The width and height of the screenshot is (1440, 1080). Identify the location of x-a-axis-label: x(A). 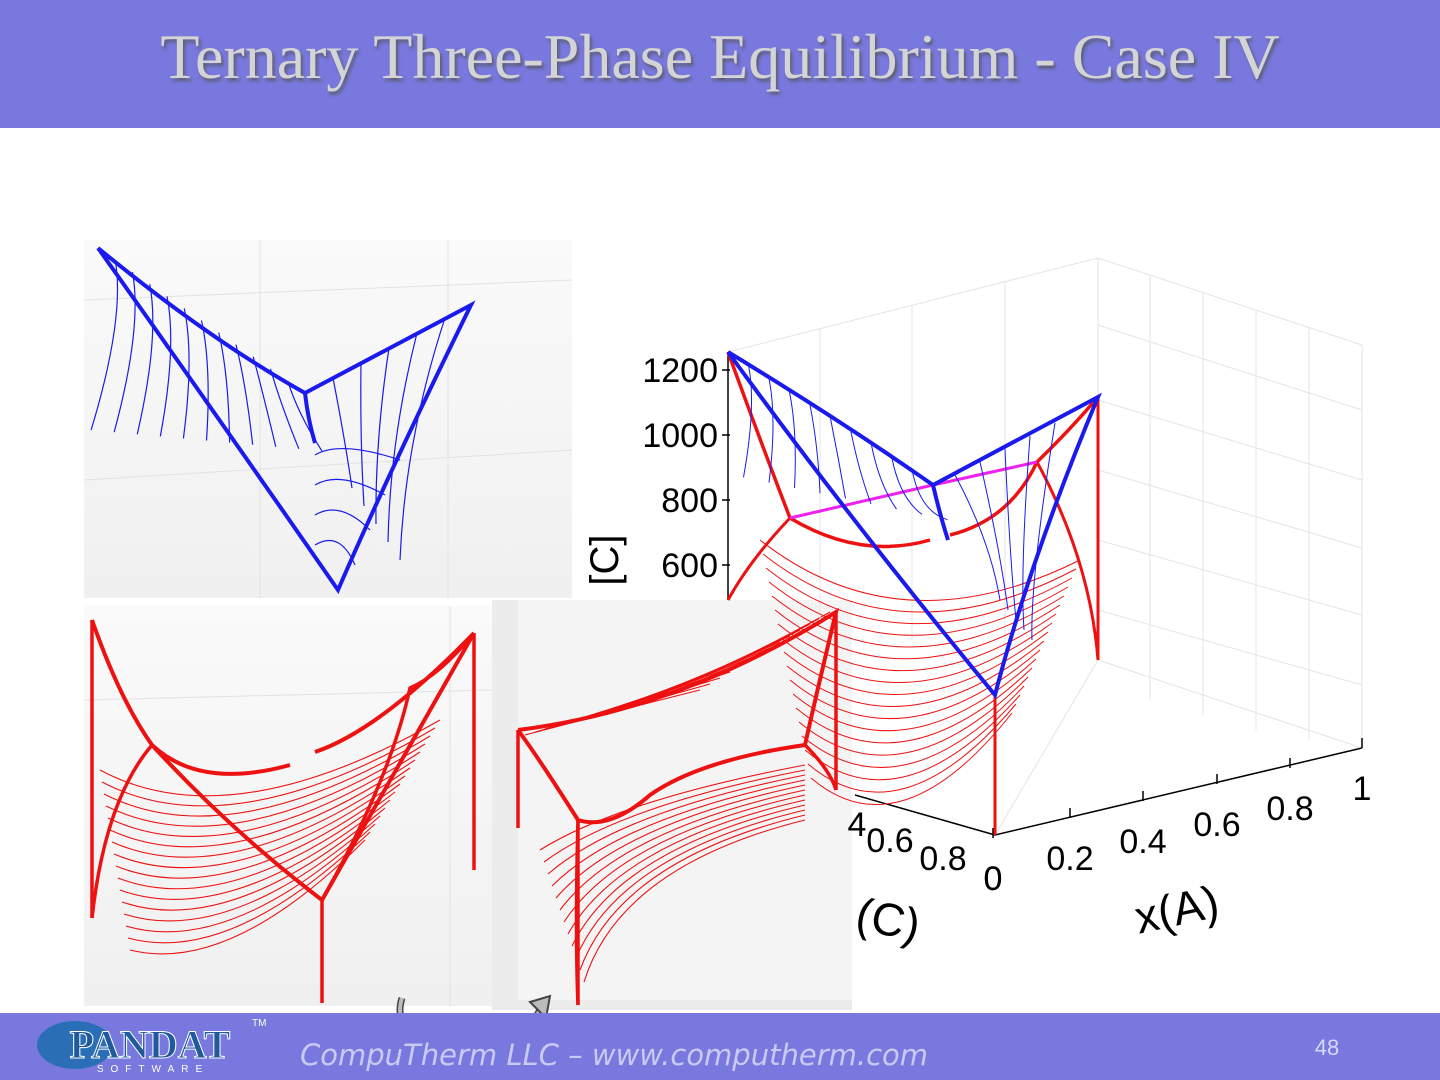
(1176, 909).